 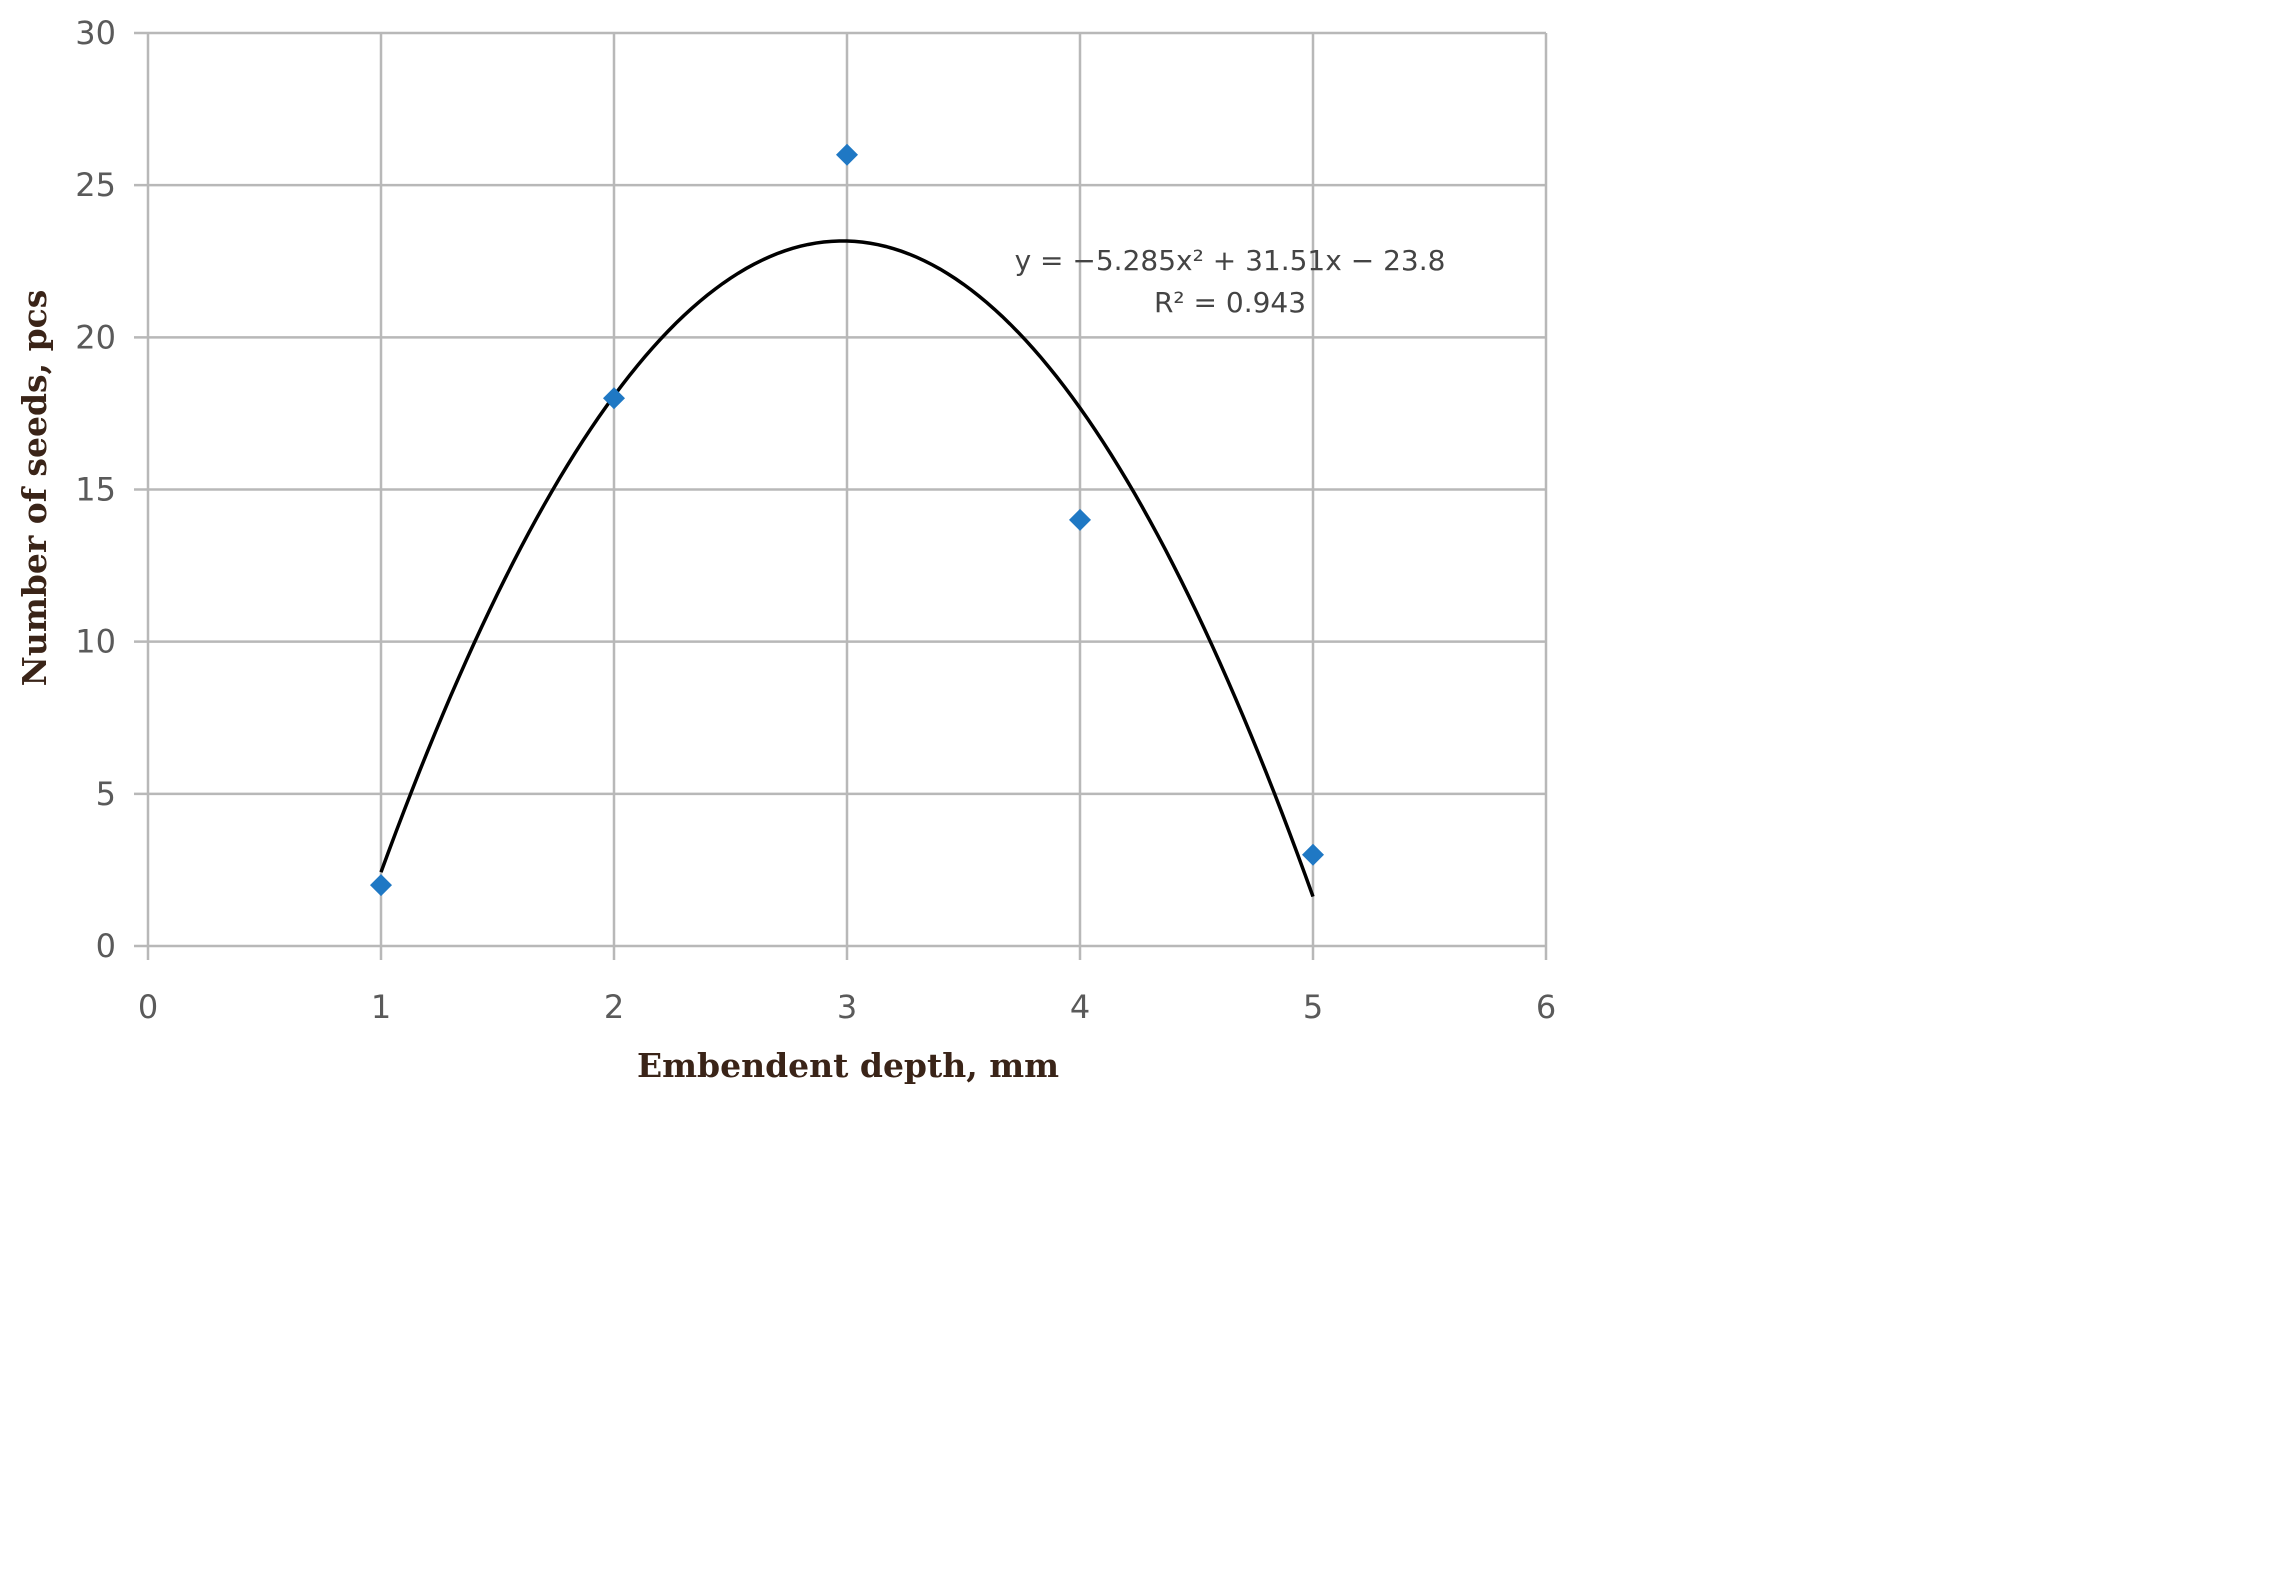 What do you see at coordinates (95, 337) in the screenshot?
I see `y-tick-label-4: 20` at bounding box center [95, 337].